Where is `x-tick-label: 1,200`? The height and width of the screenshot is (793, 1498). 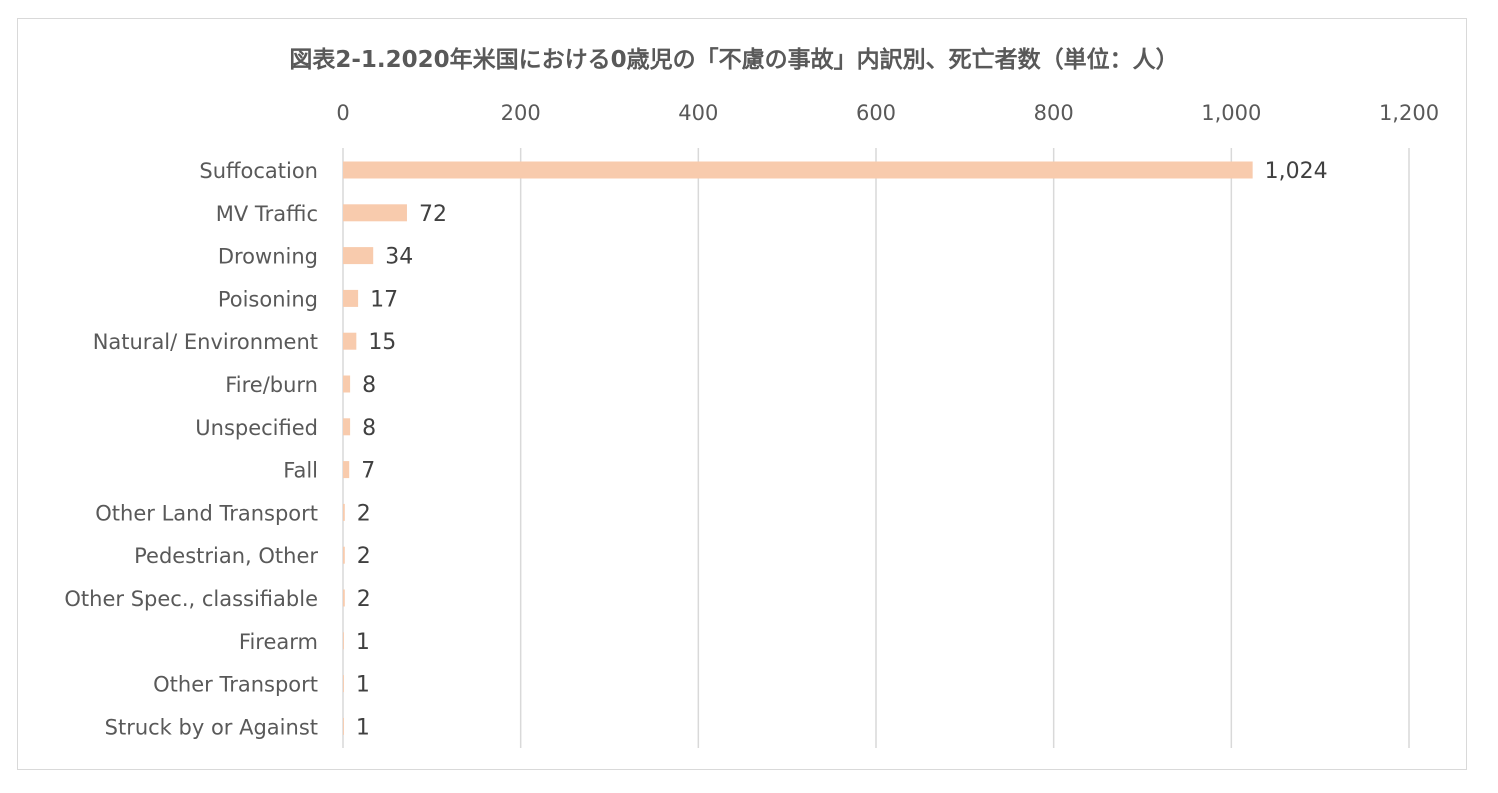
x-tick-label: 1,200 is located at coordinates (1409, 113).